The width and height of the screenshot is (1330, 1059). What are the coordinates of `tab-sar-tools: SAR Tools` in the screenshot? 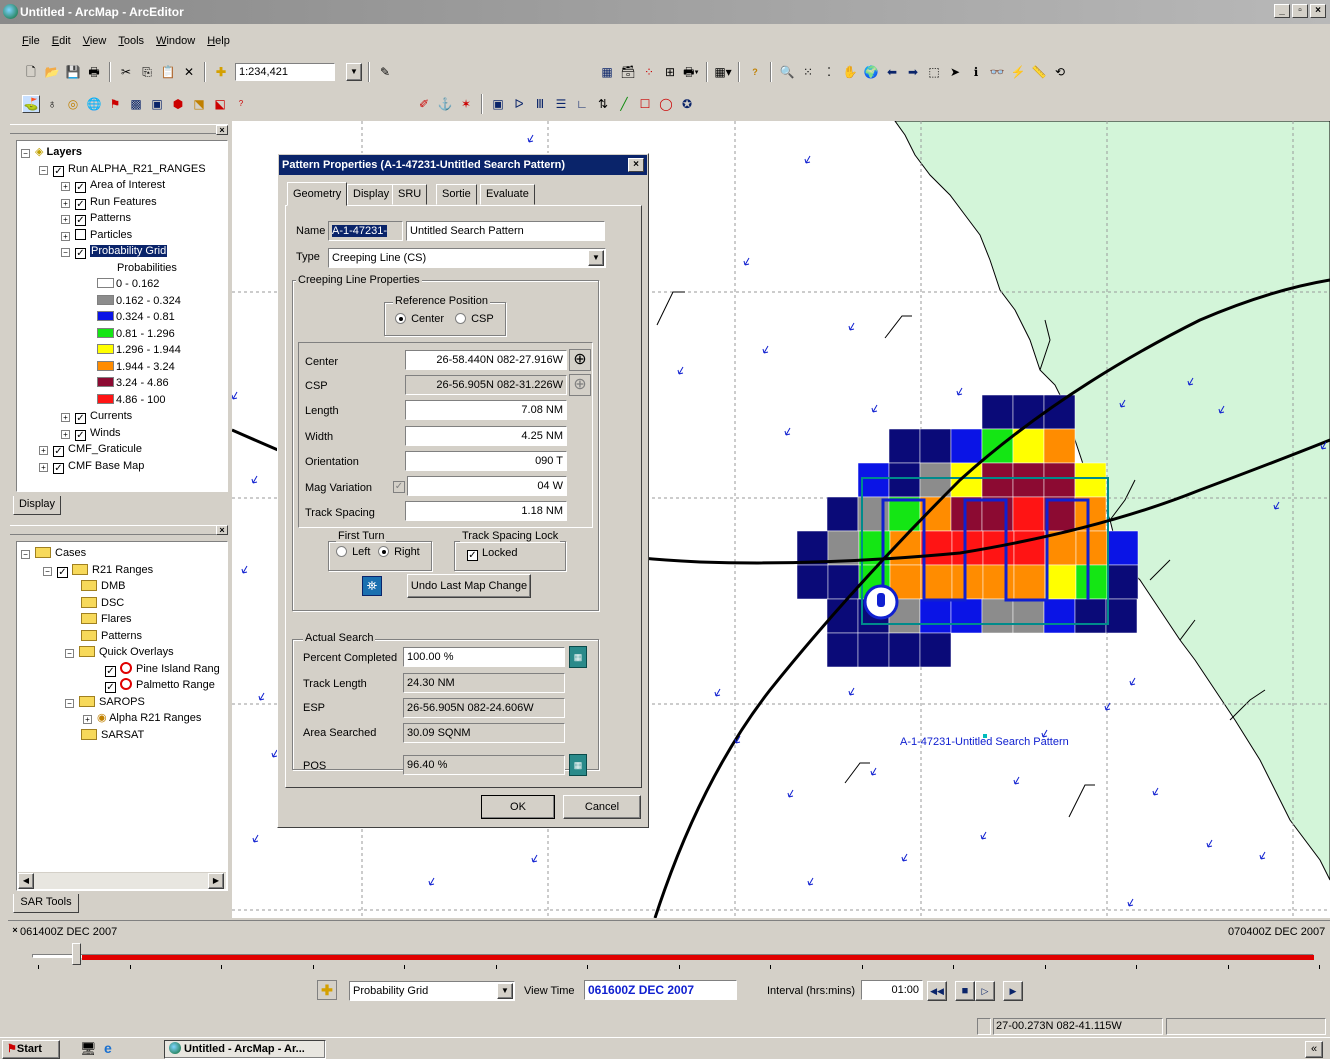 It's located at (46, 903).